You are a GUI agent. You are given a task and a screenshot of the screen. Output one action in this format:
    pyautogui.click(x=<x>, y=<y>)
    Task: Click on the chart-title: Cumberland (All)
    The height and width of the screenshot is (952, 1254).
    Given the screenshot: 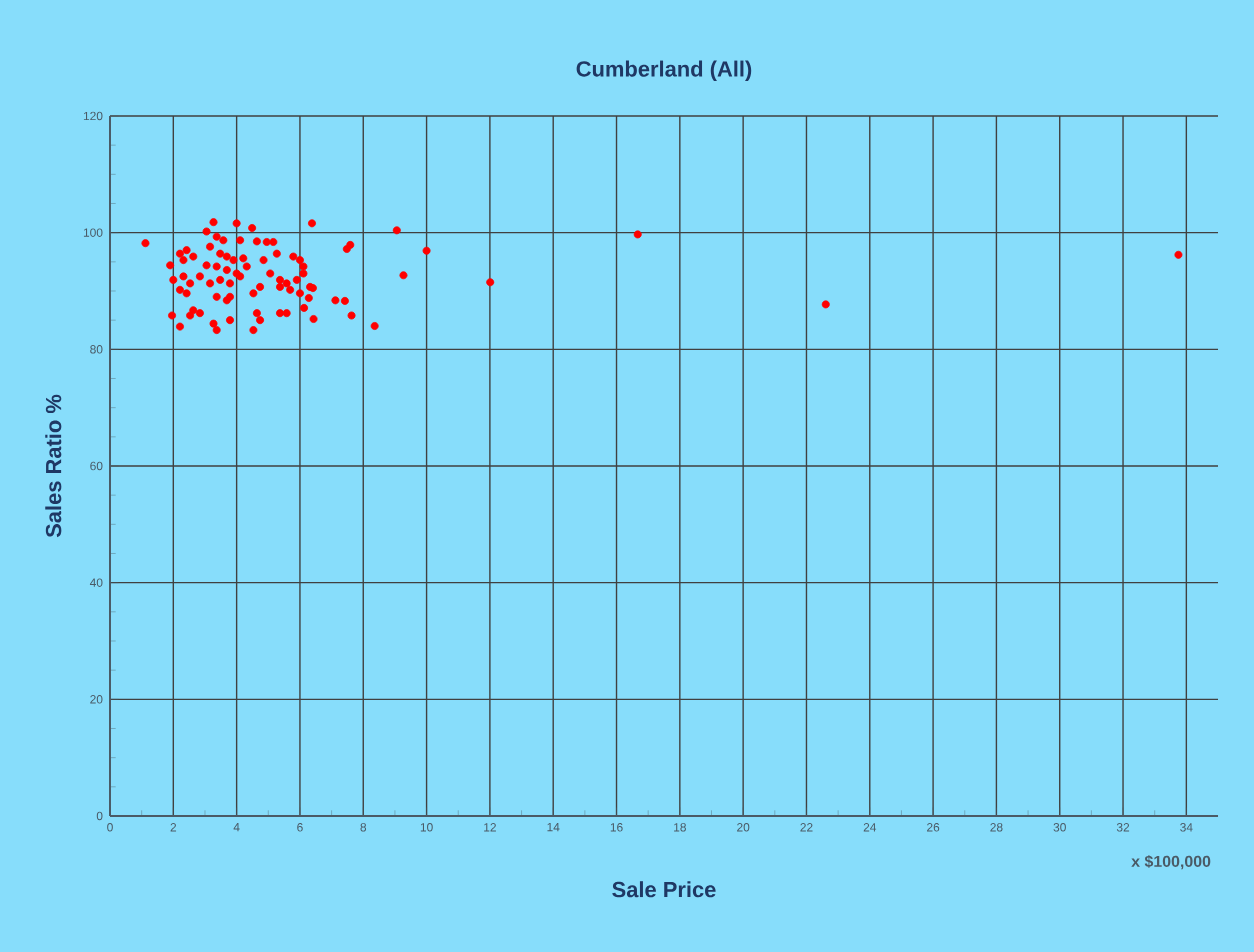 What is the action you would take?
    pyautogui.click(x=664, y=70)
    